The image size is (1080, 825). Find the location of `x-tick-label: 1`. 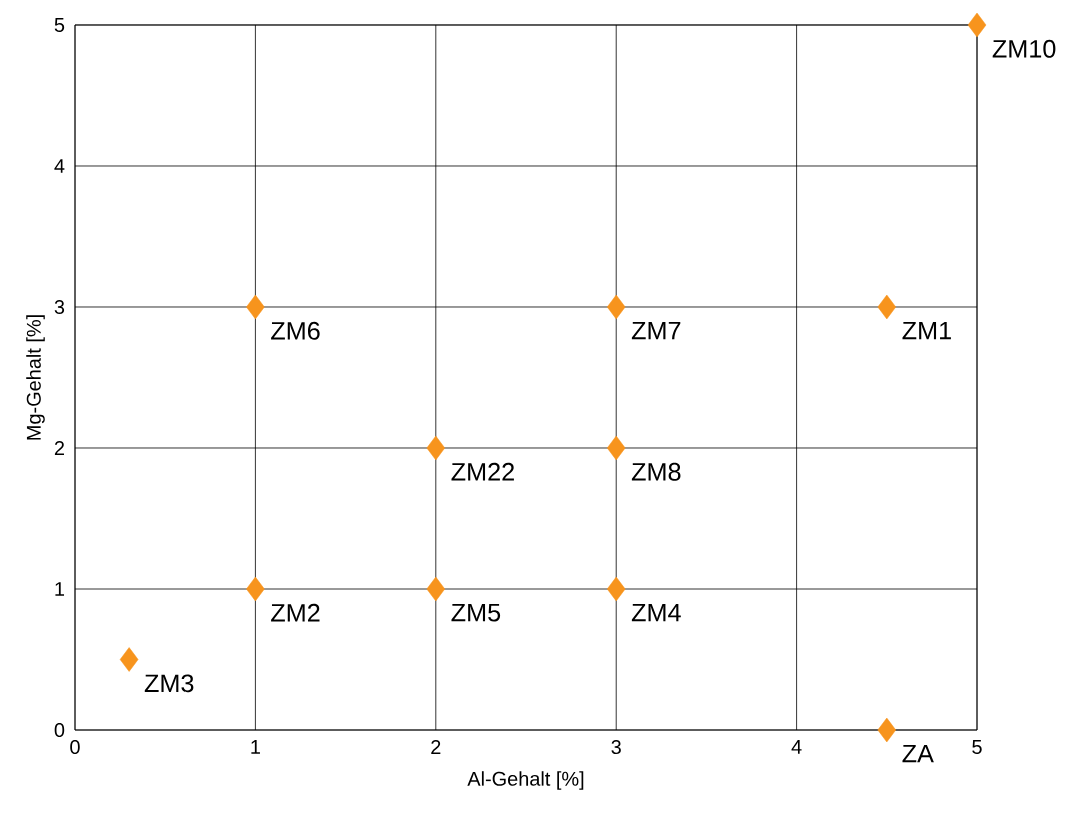

x-tick-label: 1 is located at coordinates (255, 747).